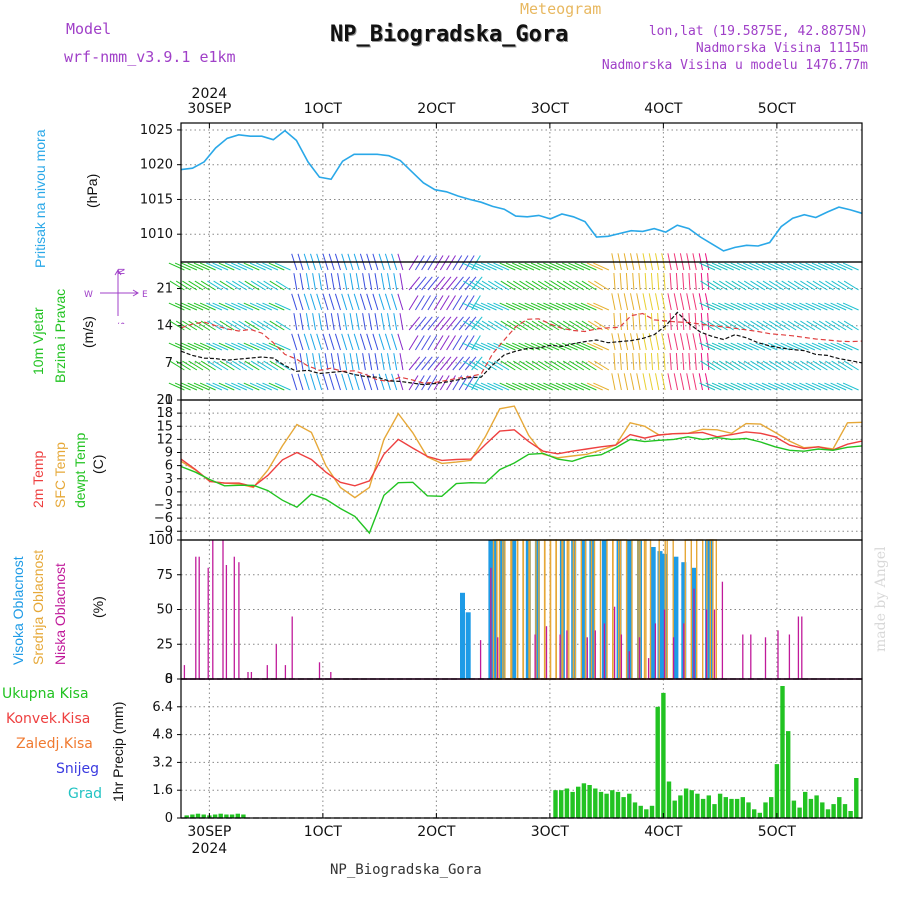  What do you see at coordinates (164, 439) in the screenshot?
I see `y-tick-label: 12` at bounding box center [164, 439].